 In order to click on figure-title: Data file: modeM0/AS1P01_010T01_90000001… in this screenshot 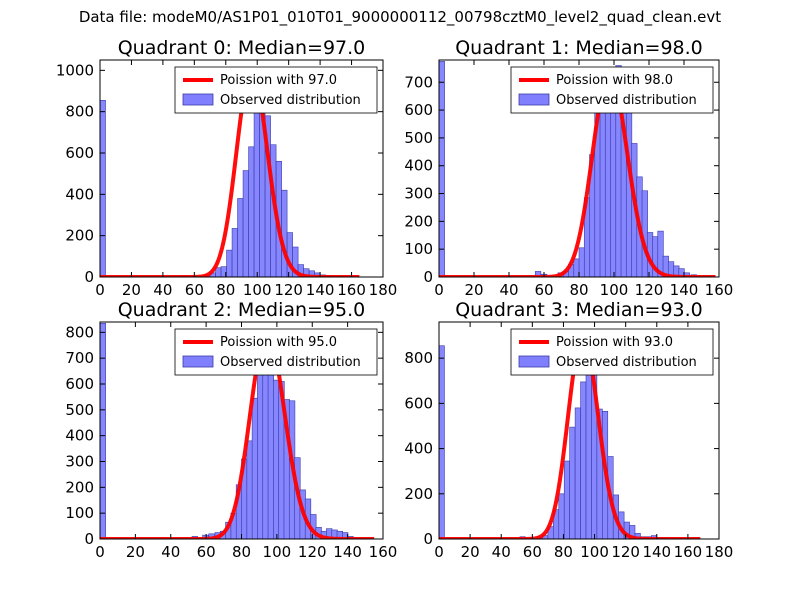, I will do `click(400, 17)`.